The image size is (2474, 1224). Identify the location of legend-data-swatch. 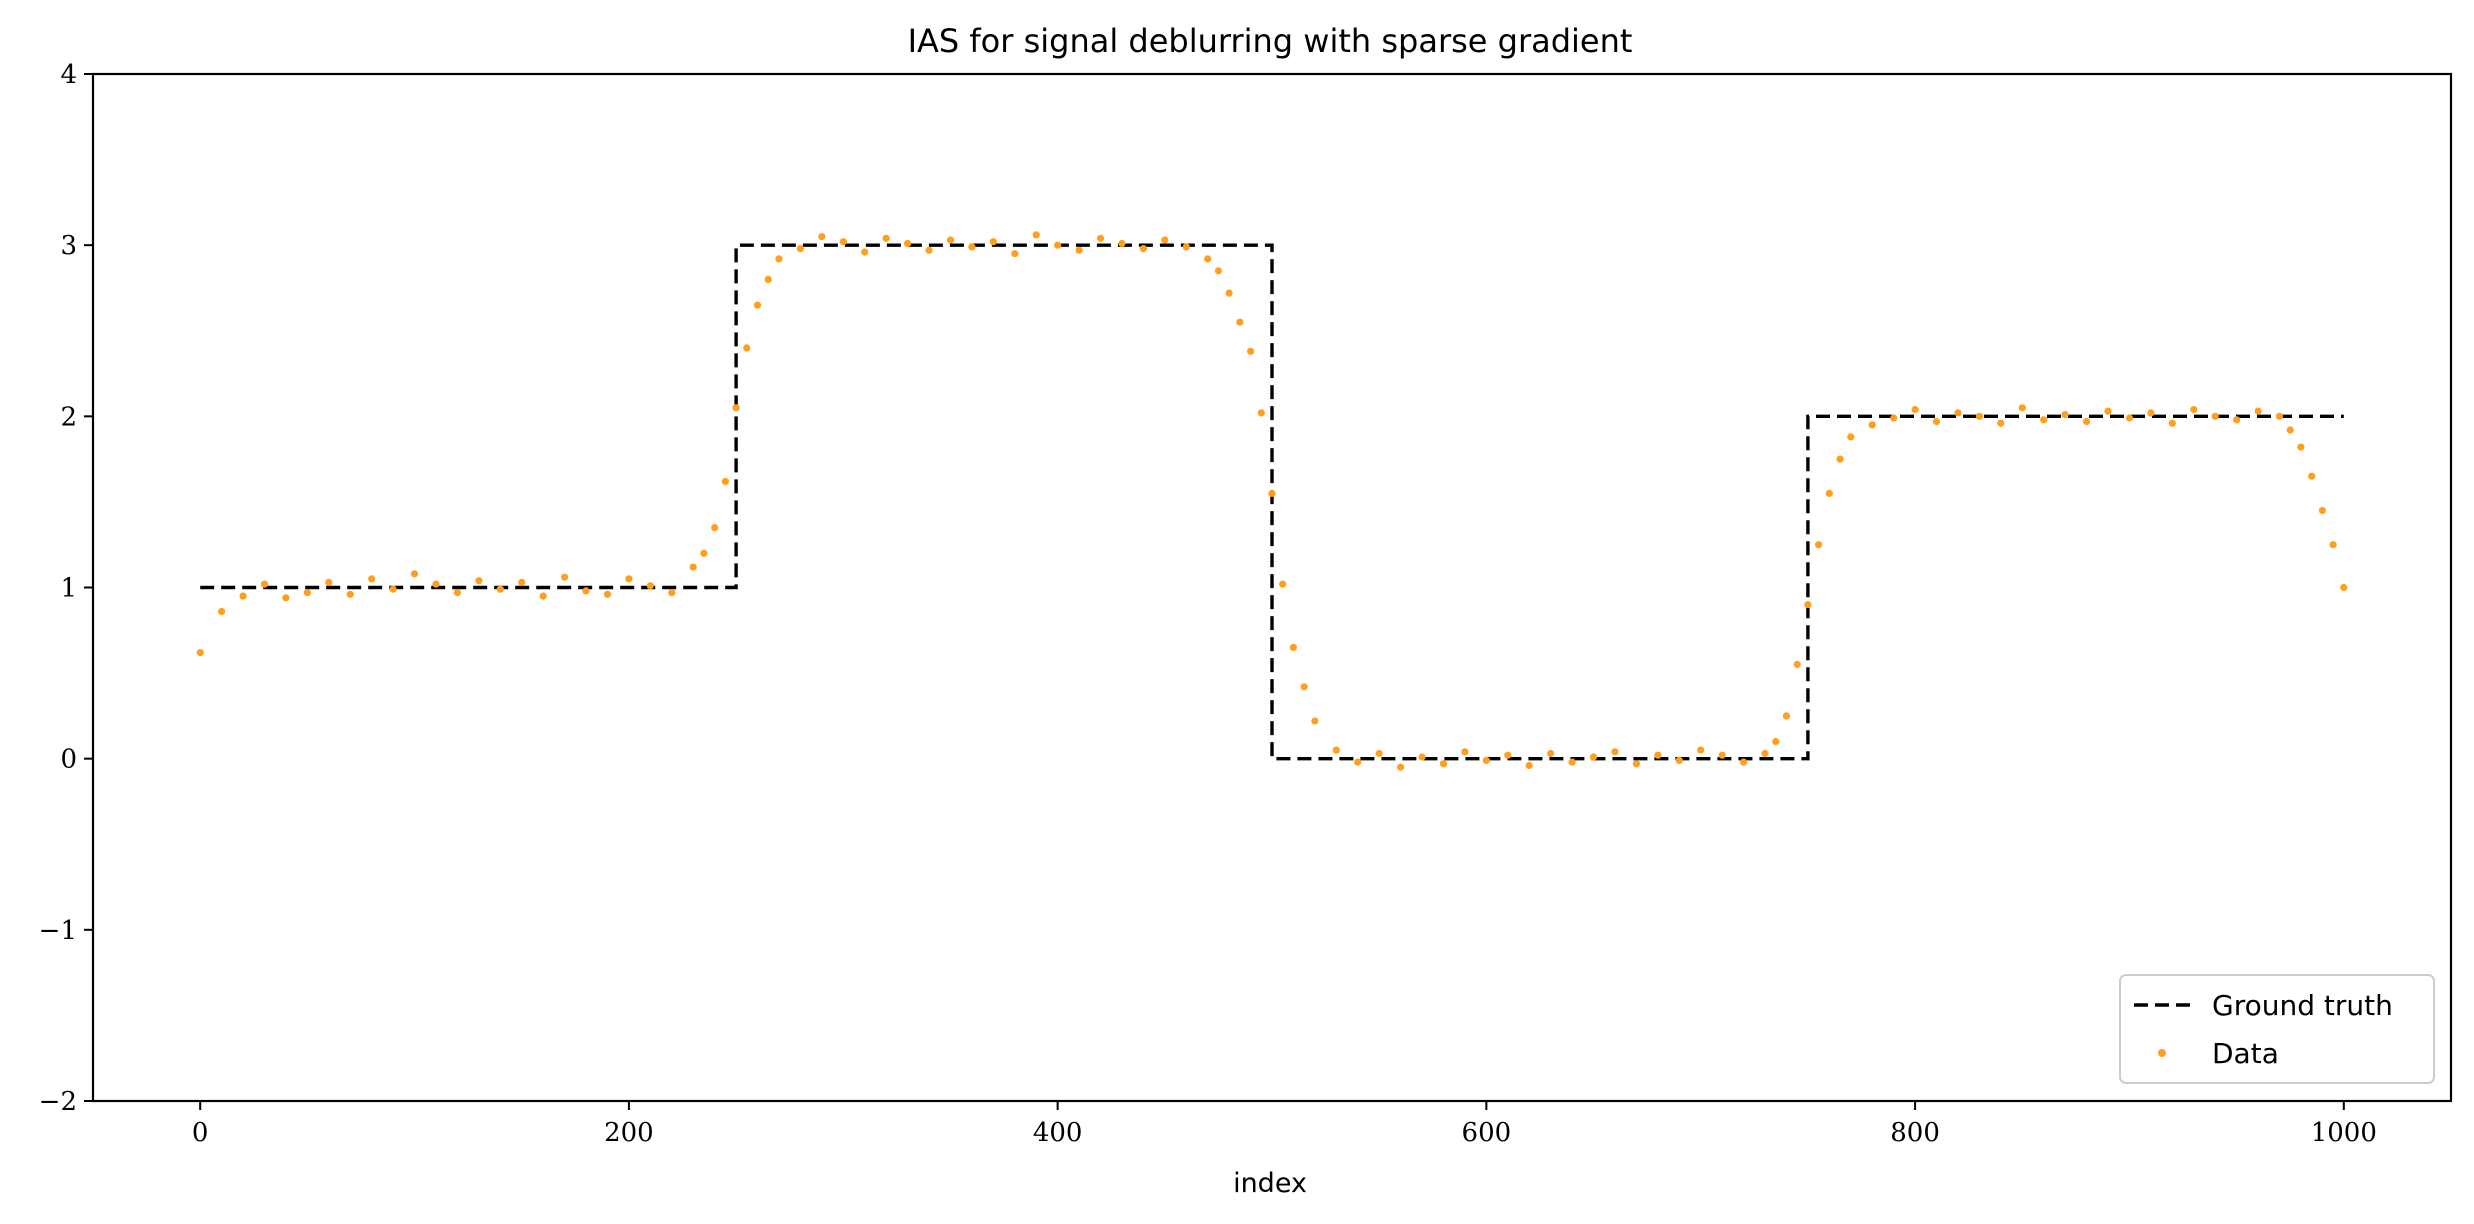
(2162, 1053).